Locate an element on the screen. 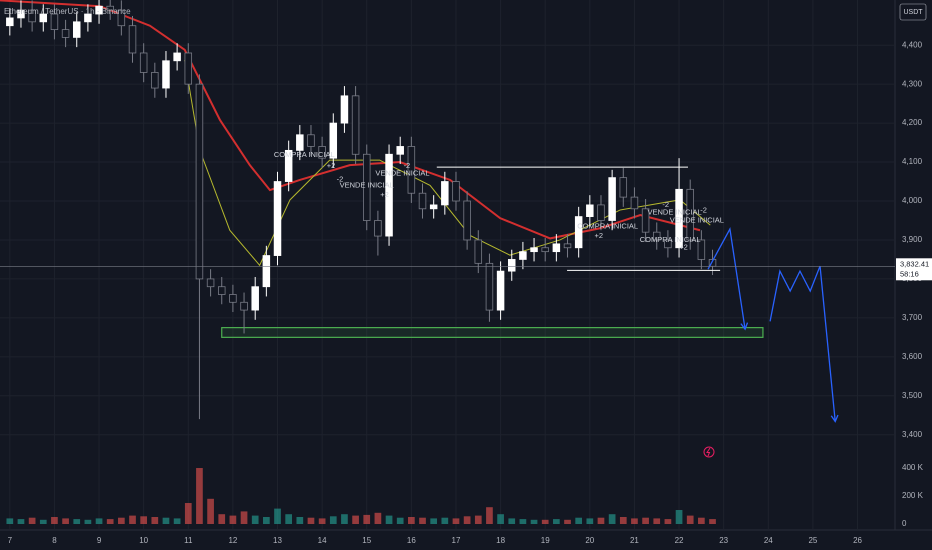 This screenshot has height=550, width=932. event-icon is located at coordinates (709, 452).